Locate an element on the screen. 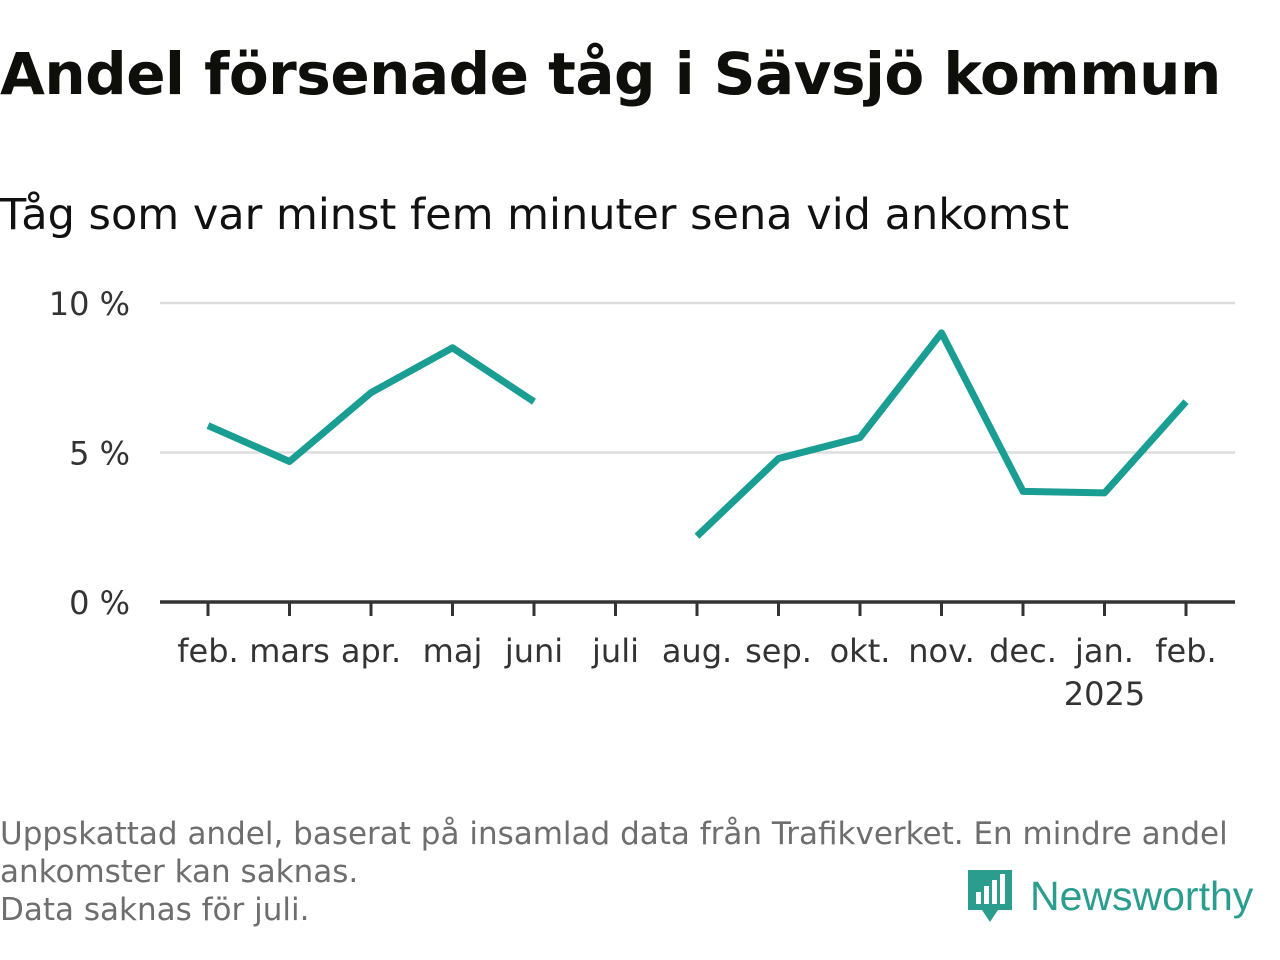  brand-logo: Newsworthy is located at coordinates (1108, 896).